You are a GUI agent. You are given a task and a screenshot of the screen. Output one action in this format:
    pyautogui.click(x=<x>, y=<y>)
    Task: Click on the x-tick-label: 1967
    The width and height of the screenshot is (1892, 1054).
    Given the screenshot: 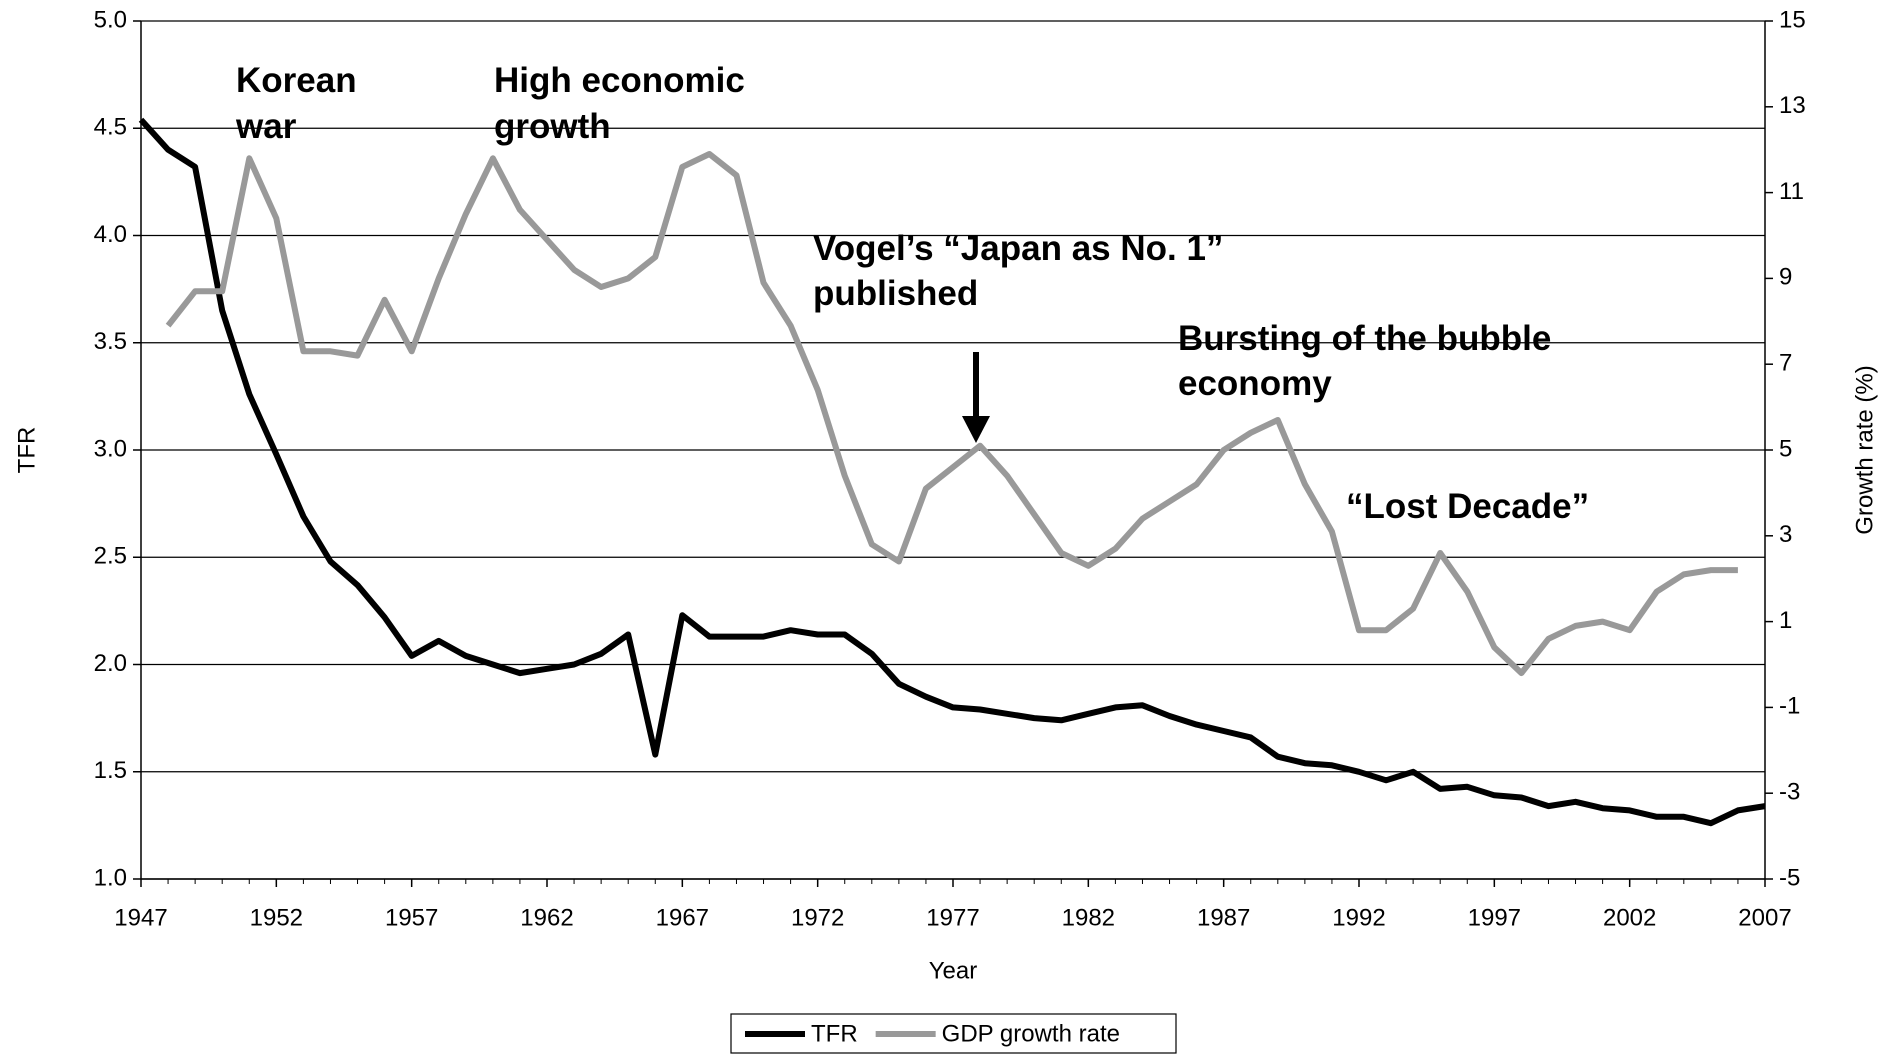 What is the action you would take?
    pyautogui.click(x=682, y=917)
    